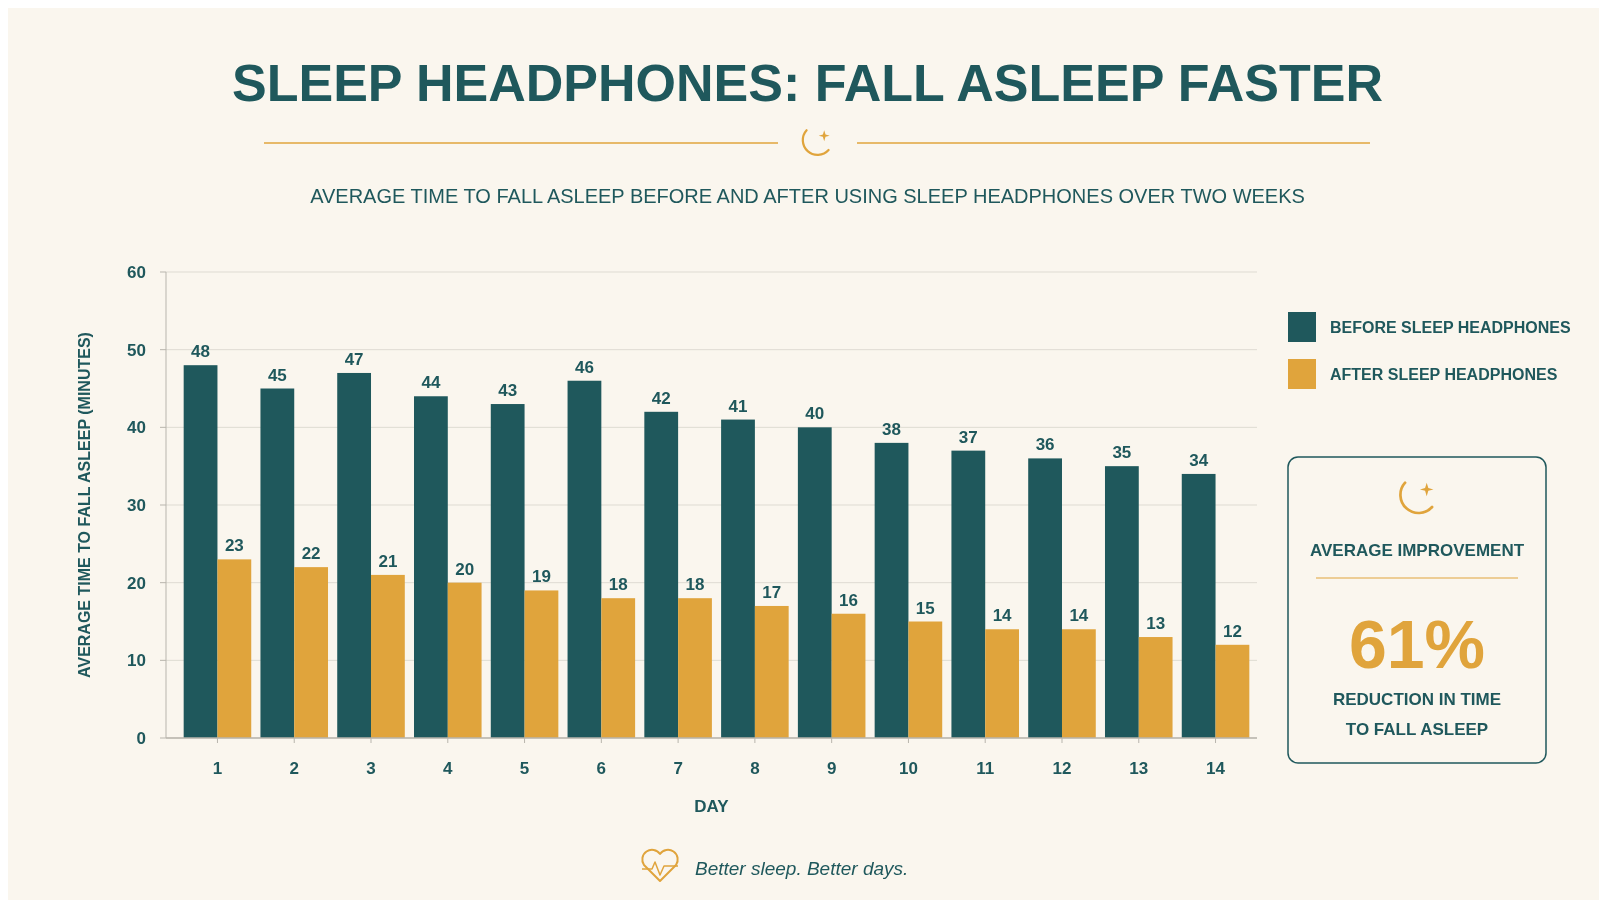 The image size is (1599, 900). Describe the element at coordinates (1417, 644) in the screenshot. I see `text: 61%` at that location.